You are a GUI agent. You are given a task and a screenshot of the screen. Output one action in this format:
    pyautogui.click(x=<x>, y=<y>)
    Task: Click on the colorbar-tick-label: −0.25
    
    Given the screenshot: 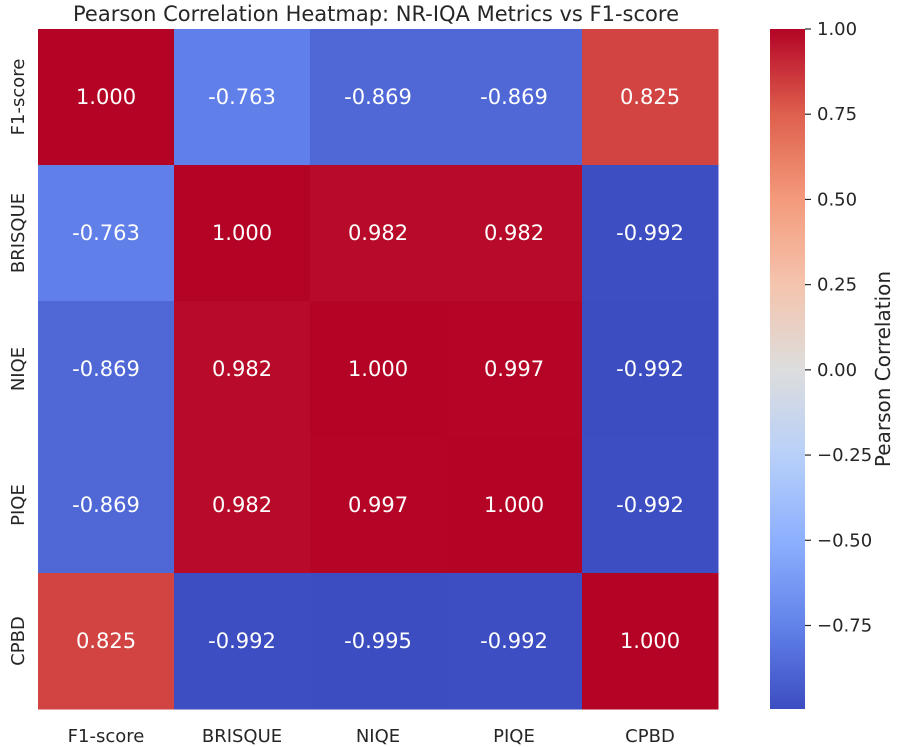 What is the action you would take?
    pyautogui.click(x=844, y=455)
    